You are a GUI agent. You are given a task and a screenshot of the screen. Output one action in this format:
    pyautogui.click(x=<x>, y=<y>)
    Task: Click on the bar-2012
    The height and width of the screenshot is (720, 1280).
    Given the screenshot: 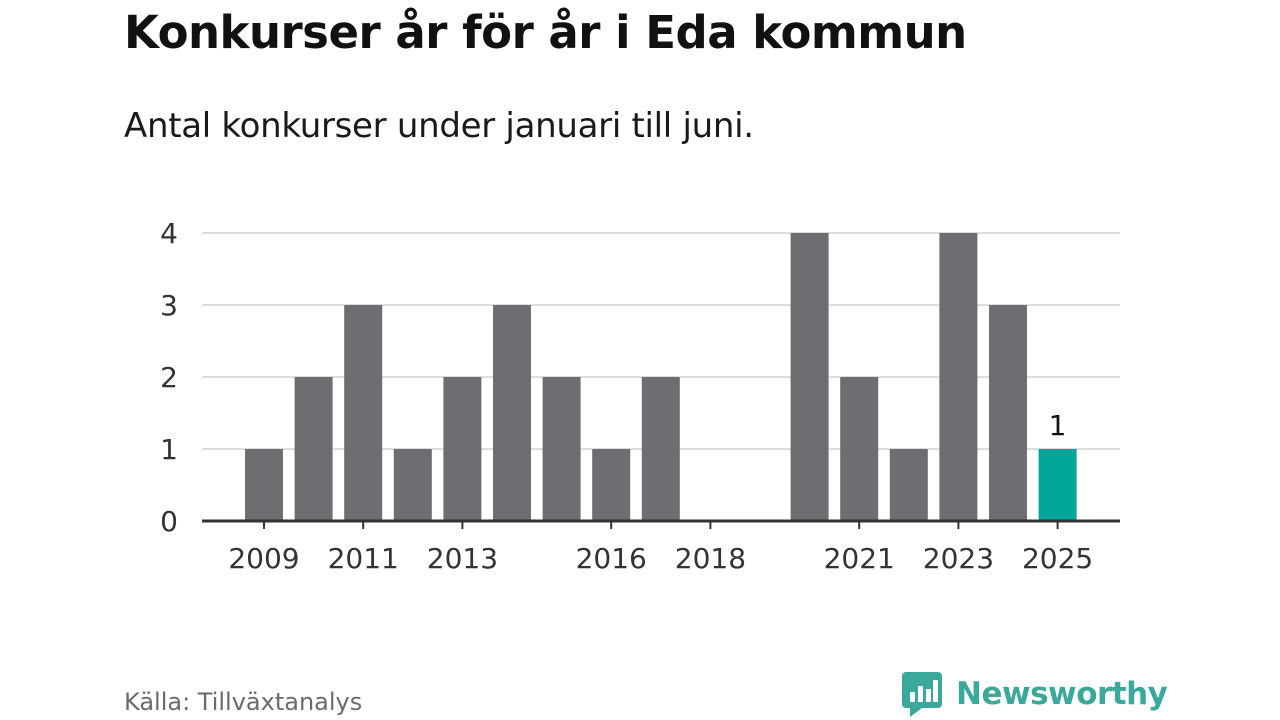 What is the action you would take?
    pyautogui.click(x=412, y=485)
    